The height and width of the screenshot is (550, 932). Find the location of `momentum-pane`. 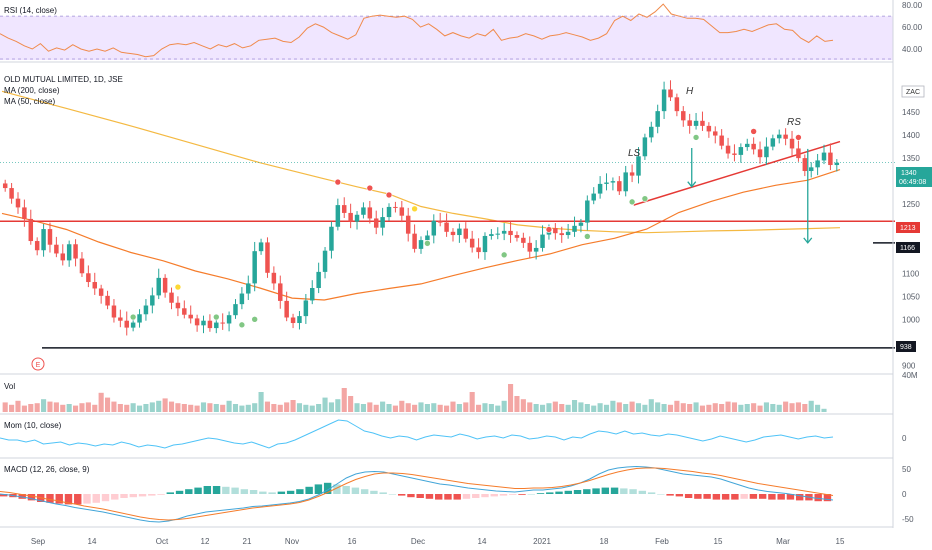

momentum-pane is located at coordinates (417, 434).